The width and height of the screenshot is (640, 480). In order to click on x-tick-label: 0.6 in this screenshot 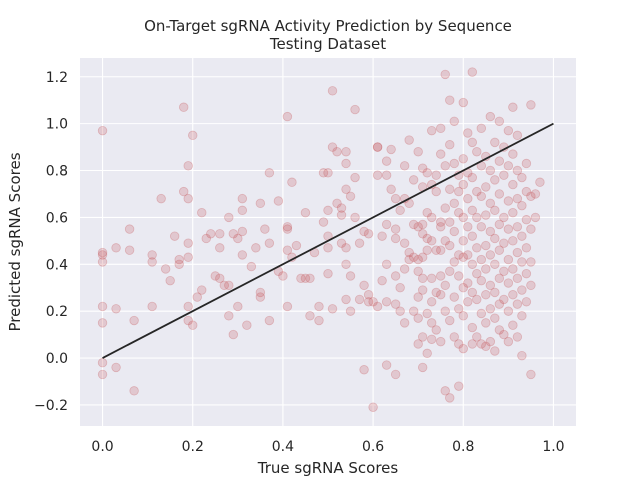, I will do `click(373, 447)`.